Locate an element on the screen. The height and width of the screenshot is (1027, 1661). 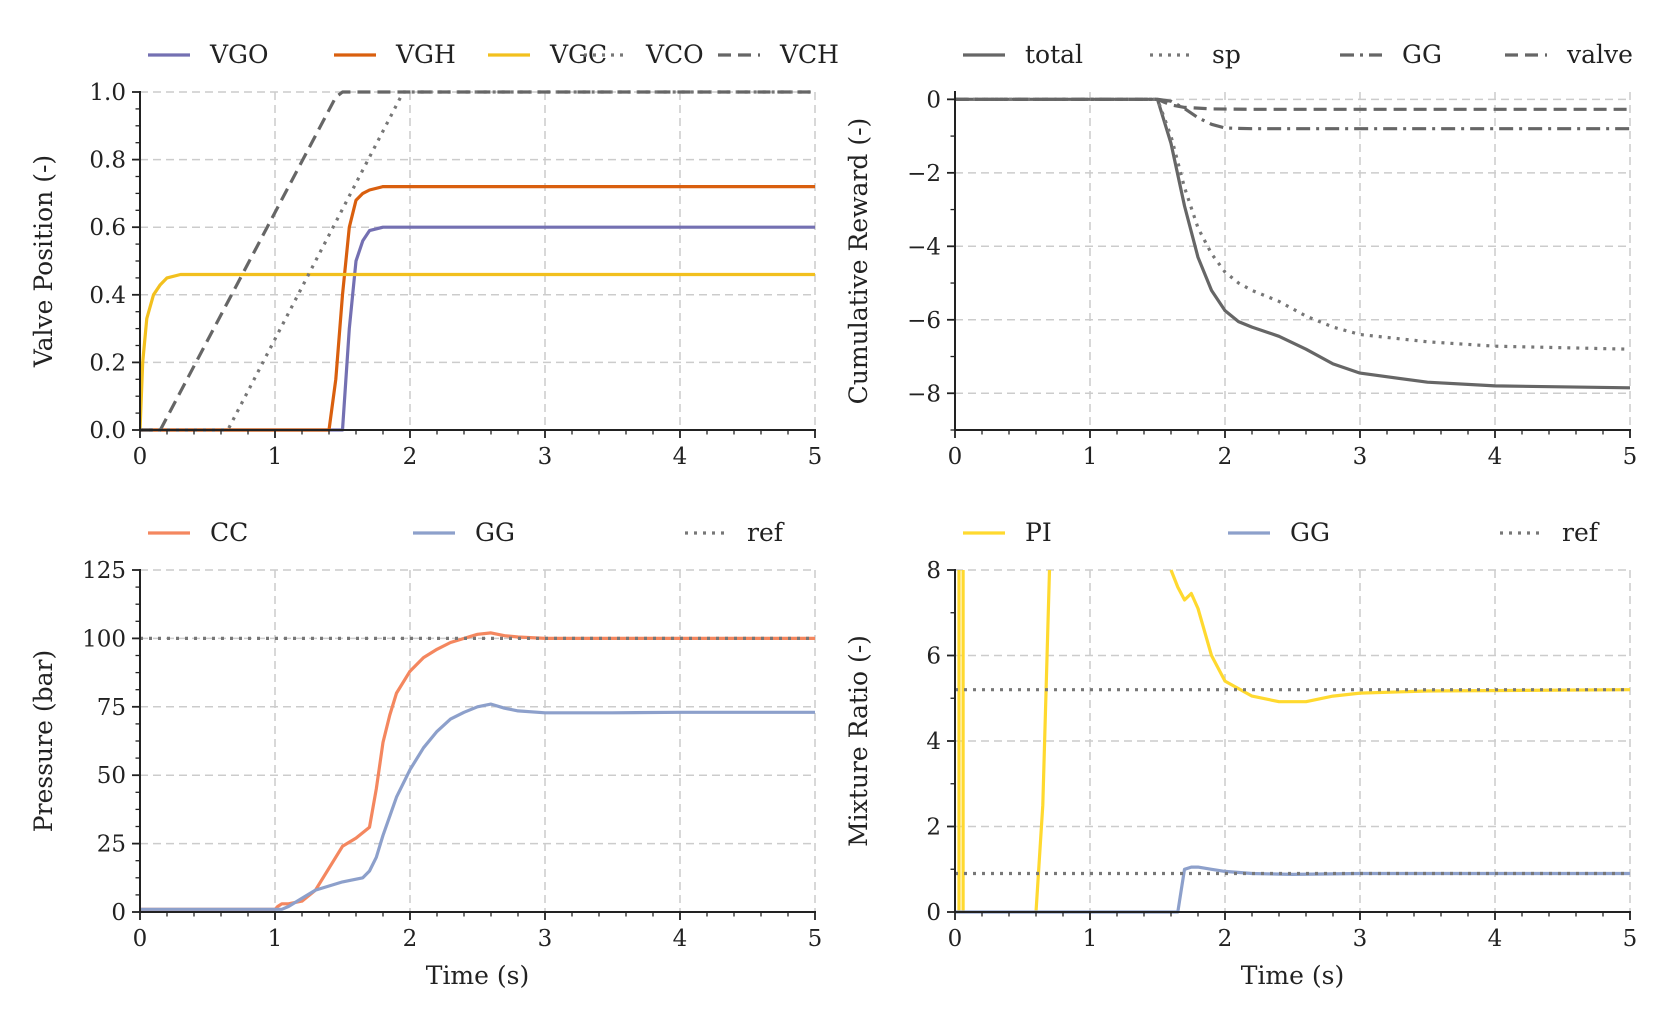
legend-item-vgc: VGC is located at coordinates (547, 54).